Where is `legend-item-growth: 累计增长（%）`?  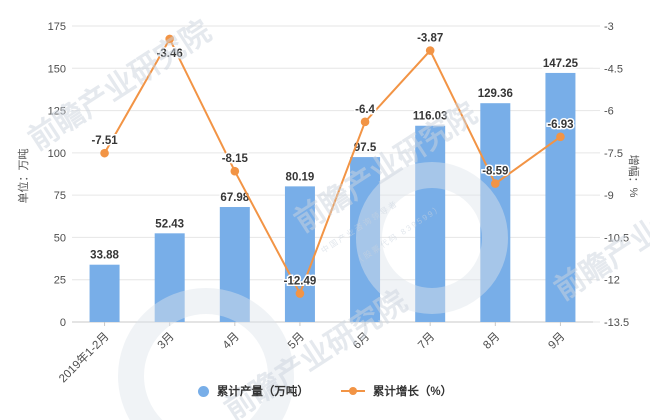
legend-item-growth: 累计增长（%） is located at coordinates (396, 391).